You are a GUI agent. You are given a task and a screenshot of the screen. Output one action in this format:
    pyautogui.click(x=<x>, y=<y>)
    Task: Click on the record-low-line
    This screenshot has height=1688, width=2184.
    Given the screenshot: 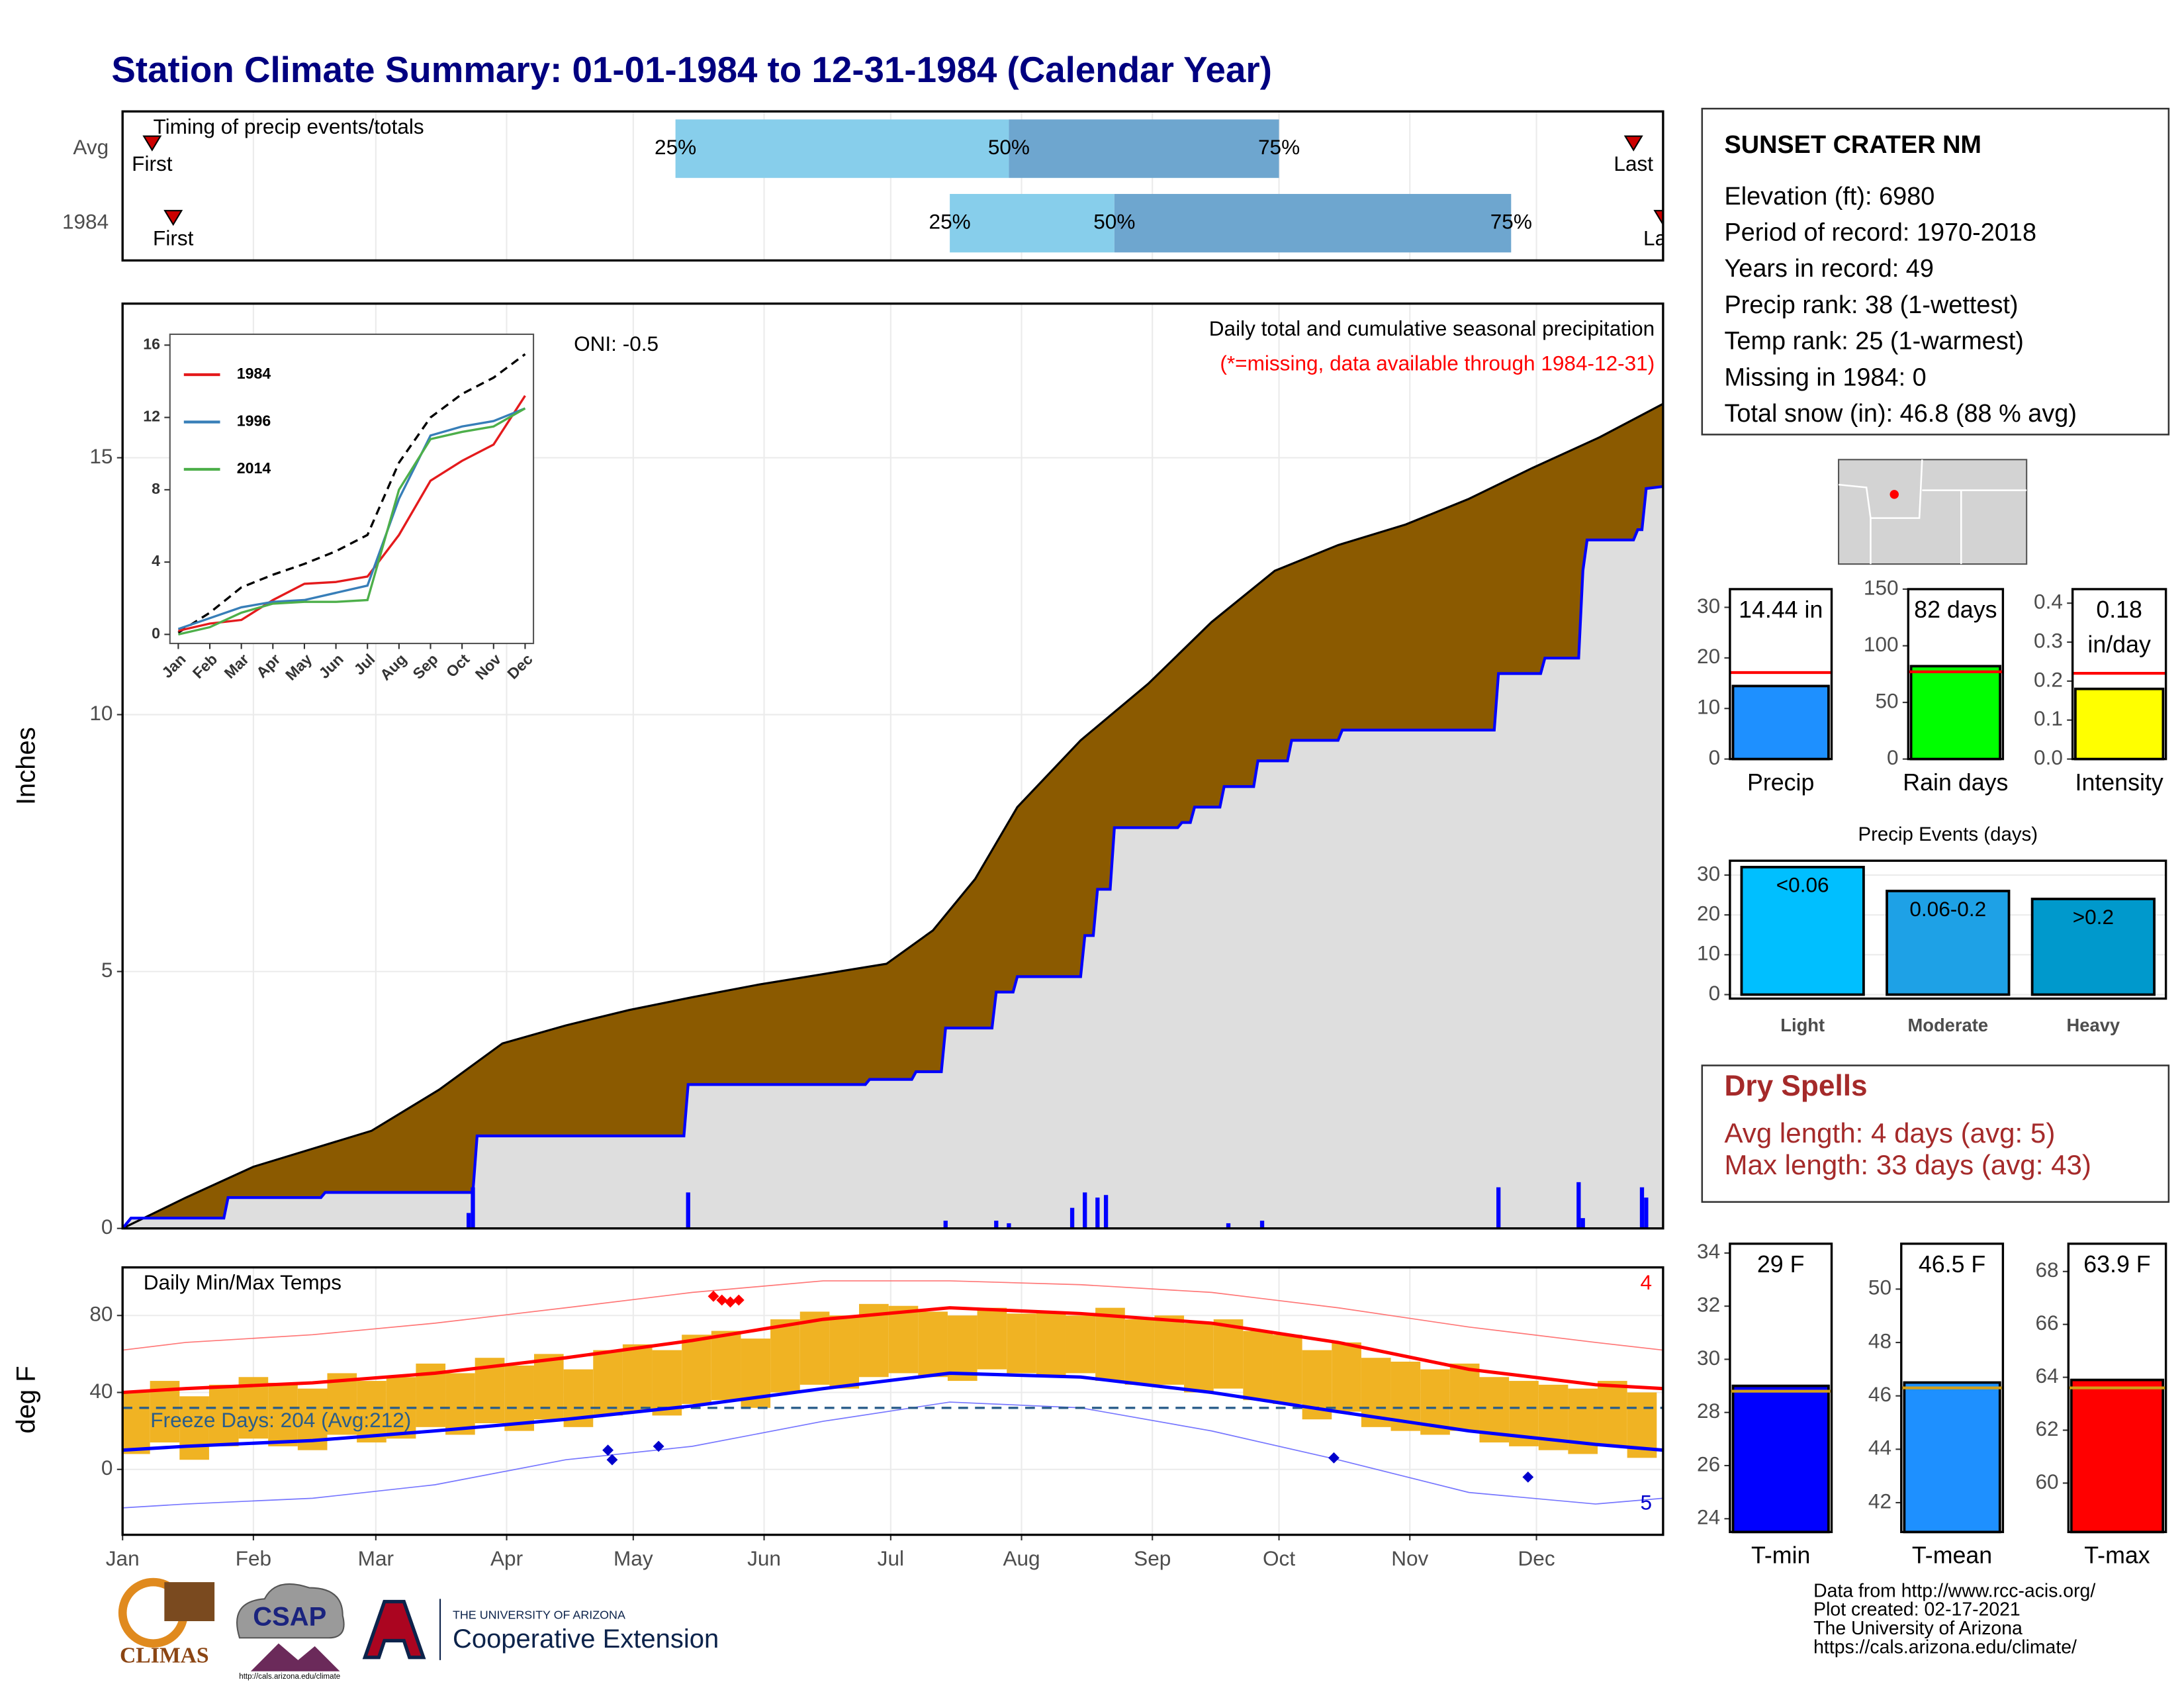 What is the action you would take?
    pyautogui.click(x=893, y=1455)
    